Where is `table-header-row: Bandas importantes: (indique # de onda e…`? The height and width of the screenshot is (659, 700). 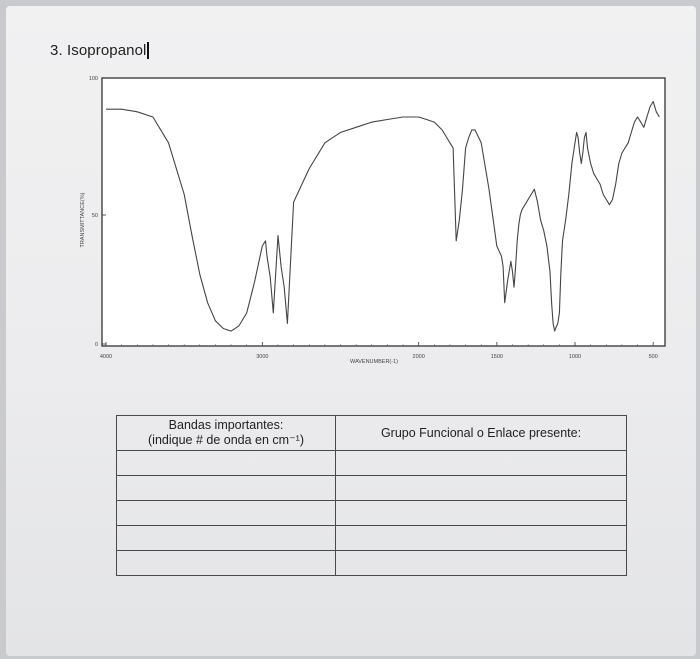
table-header-row: Bandas importantes: (indique # de onda e… is located at coordinates (371, 433).